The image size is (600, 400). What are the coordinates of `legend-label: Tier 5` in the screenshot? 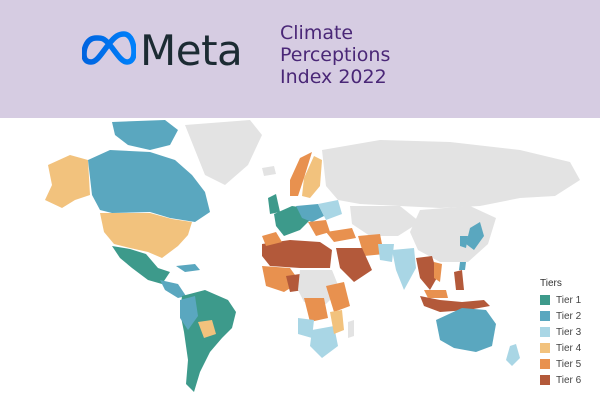 It's located at (569, 364).